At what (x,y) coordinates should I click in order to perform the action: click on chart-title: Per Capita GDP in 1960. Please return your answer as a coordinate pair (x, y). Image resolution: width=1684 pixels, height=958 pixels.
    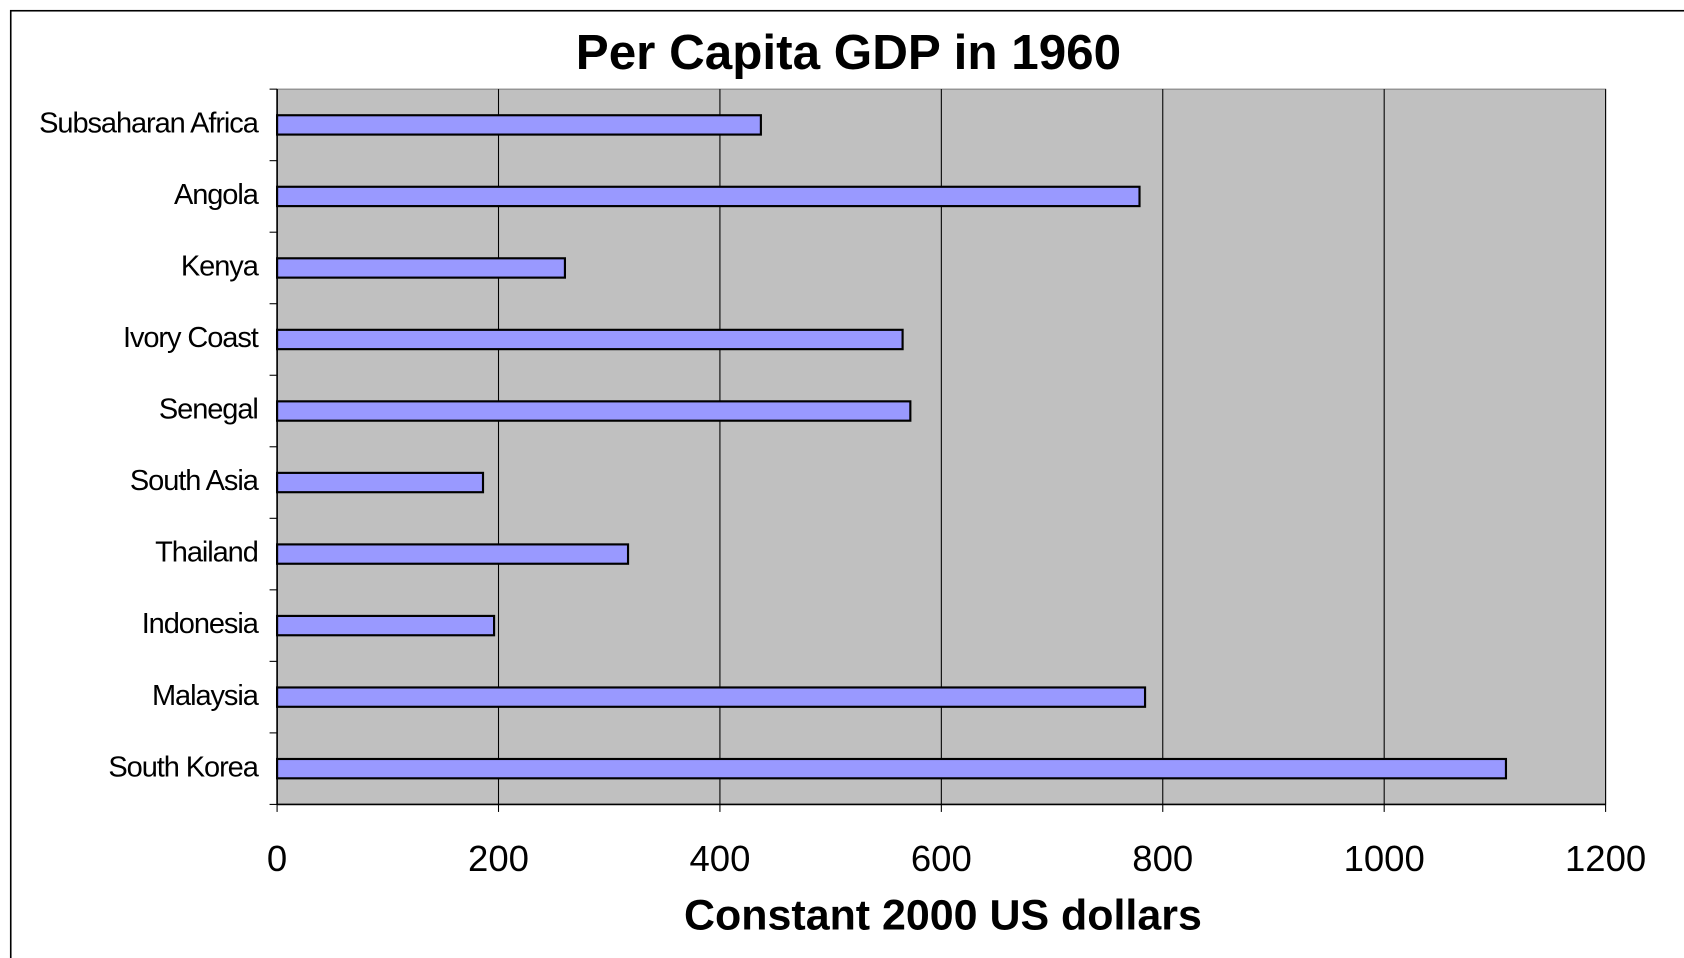
    Looking at the image, I should click on (848, 52).